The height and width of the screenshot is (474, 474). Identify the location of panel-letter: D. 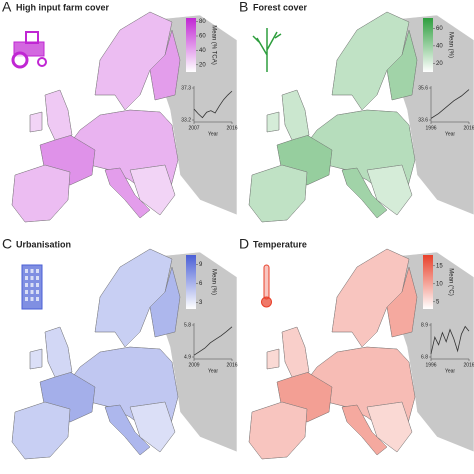
(244, 244).